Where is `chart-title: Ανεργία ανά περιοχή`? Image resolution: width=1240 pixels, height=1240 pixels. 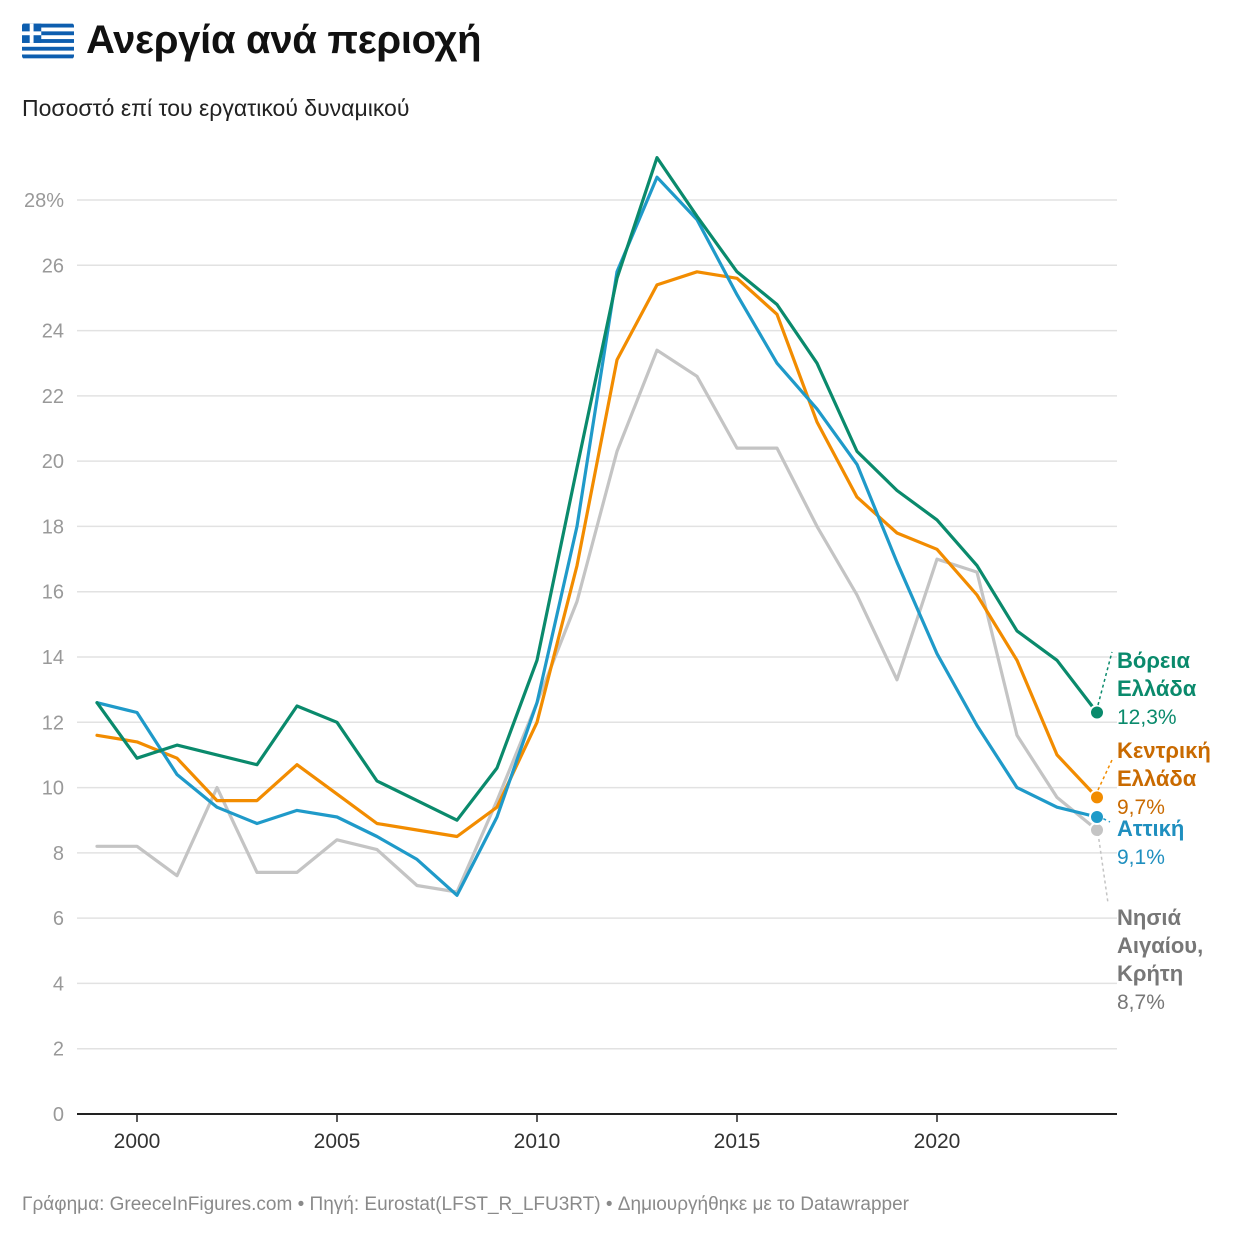 chart-title: Ανεργία ανά περιοχή is located at coordinates (284, 40).